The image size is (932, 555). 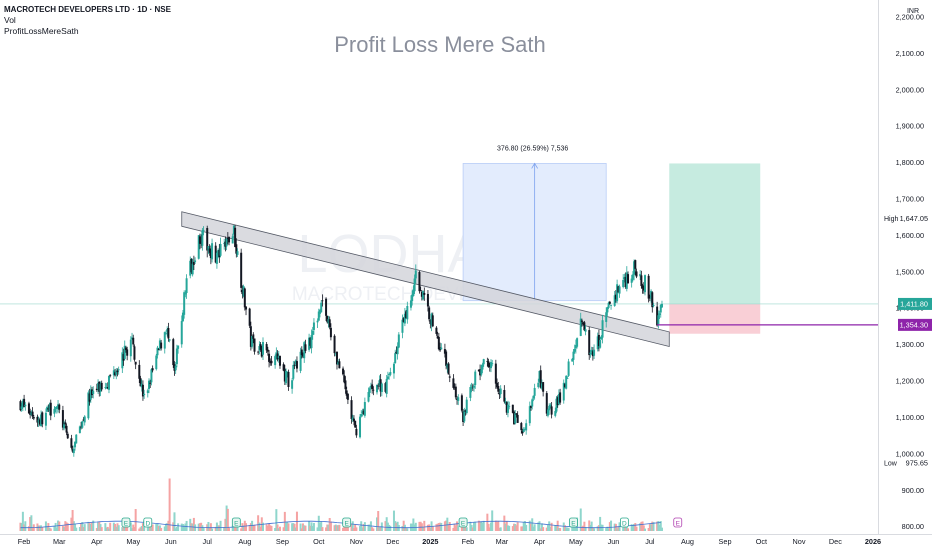 I want to click on upcoming-earnings-marker, so click(x=678, y=522).